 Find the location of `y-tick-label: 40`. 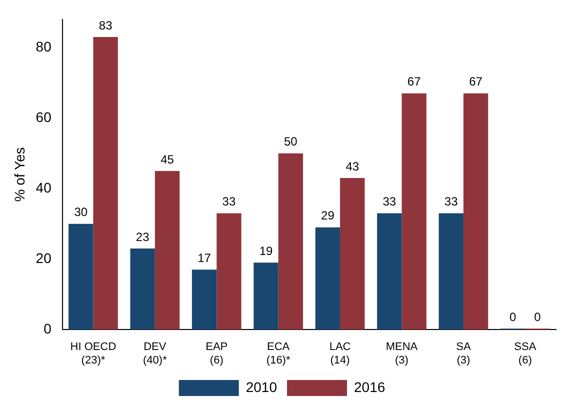

y-tick-label: 40 is located at coordinates (44, 187).